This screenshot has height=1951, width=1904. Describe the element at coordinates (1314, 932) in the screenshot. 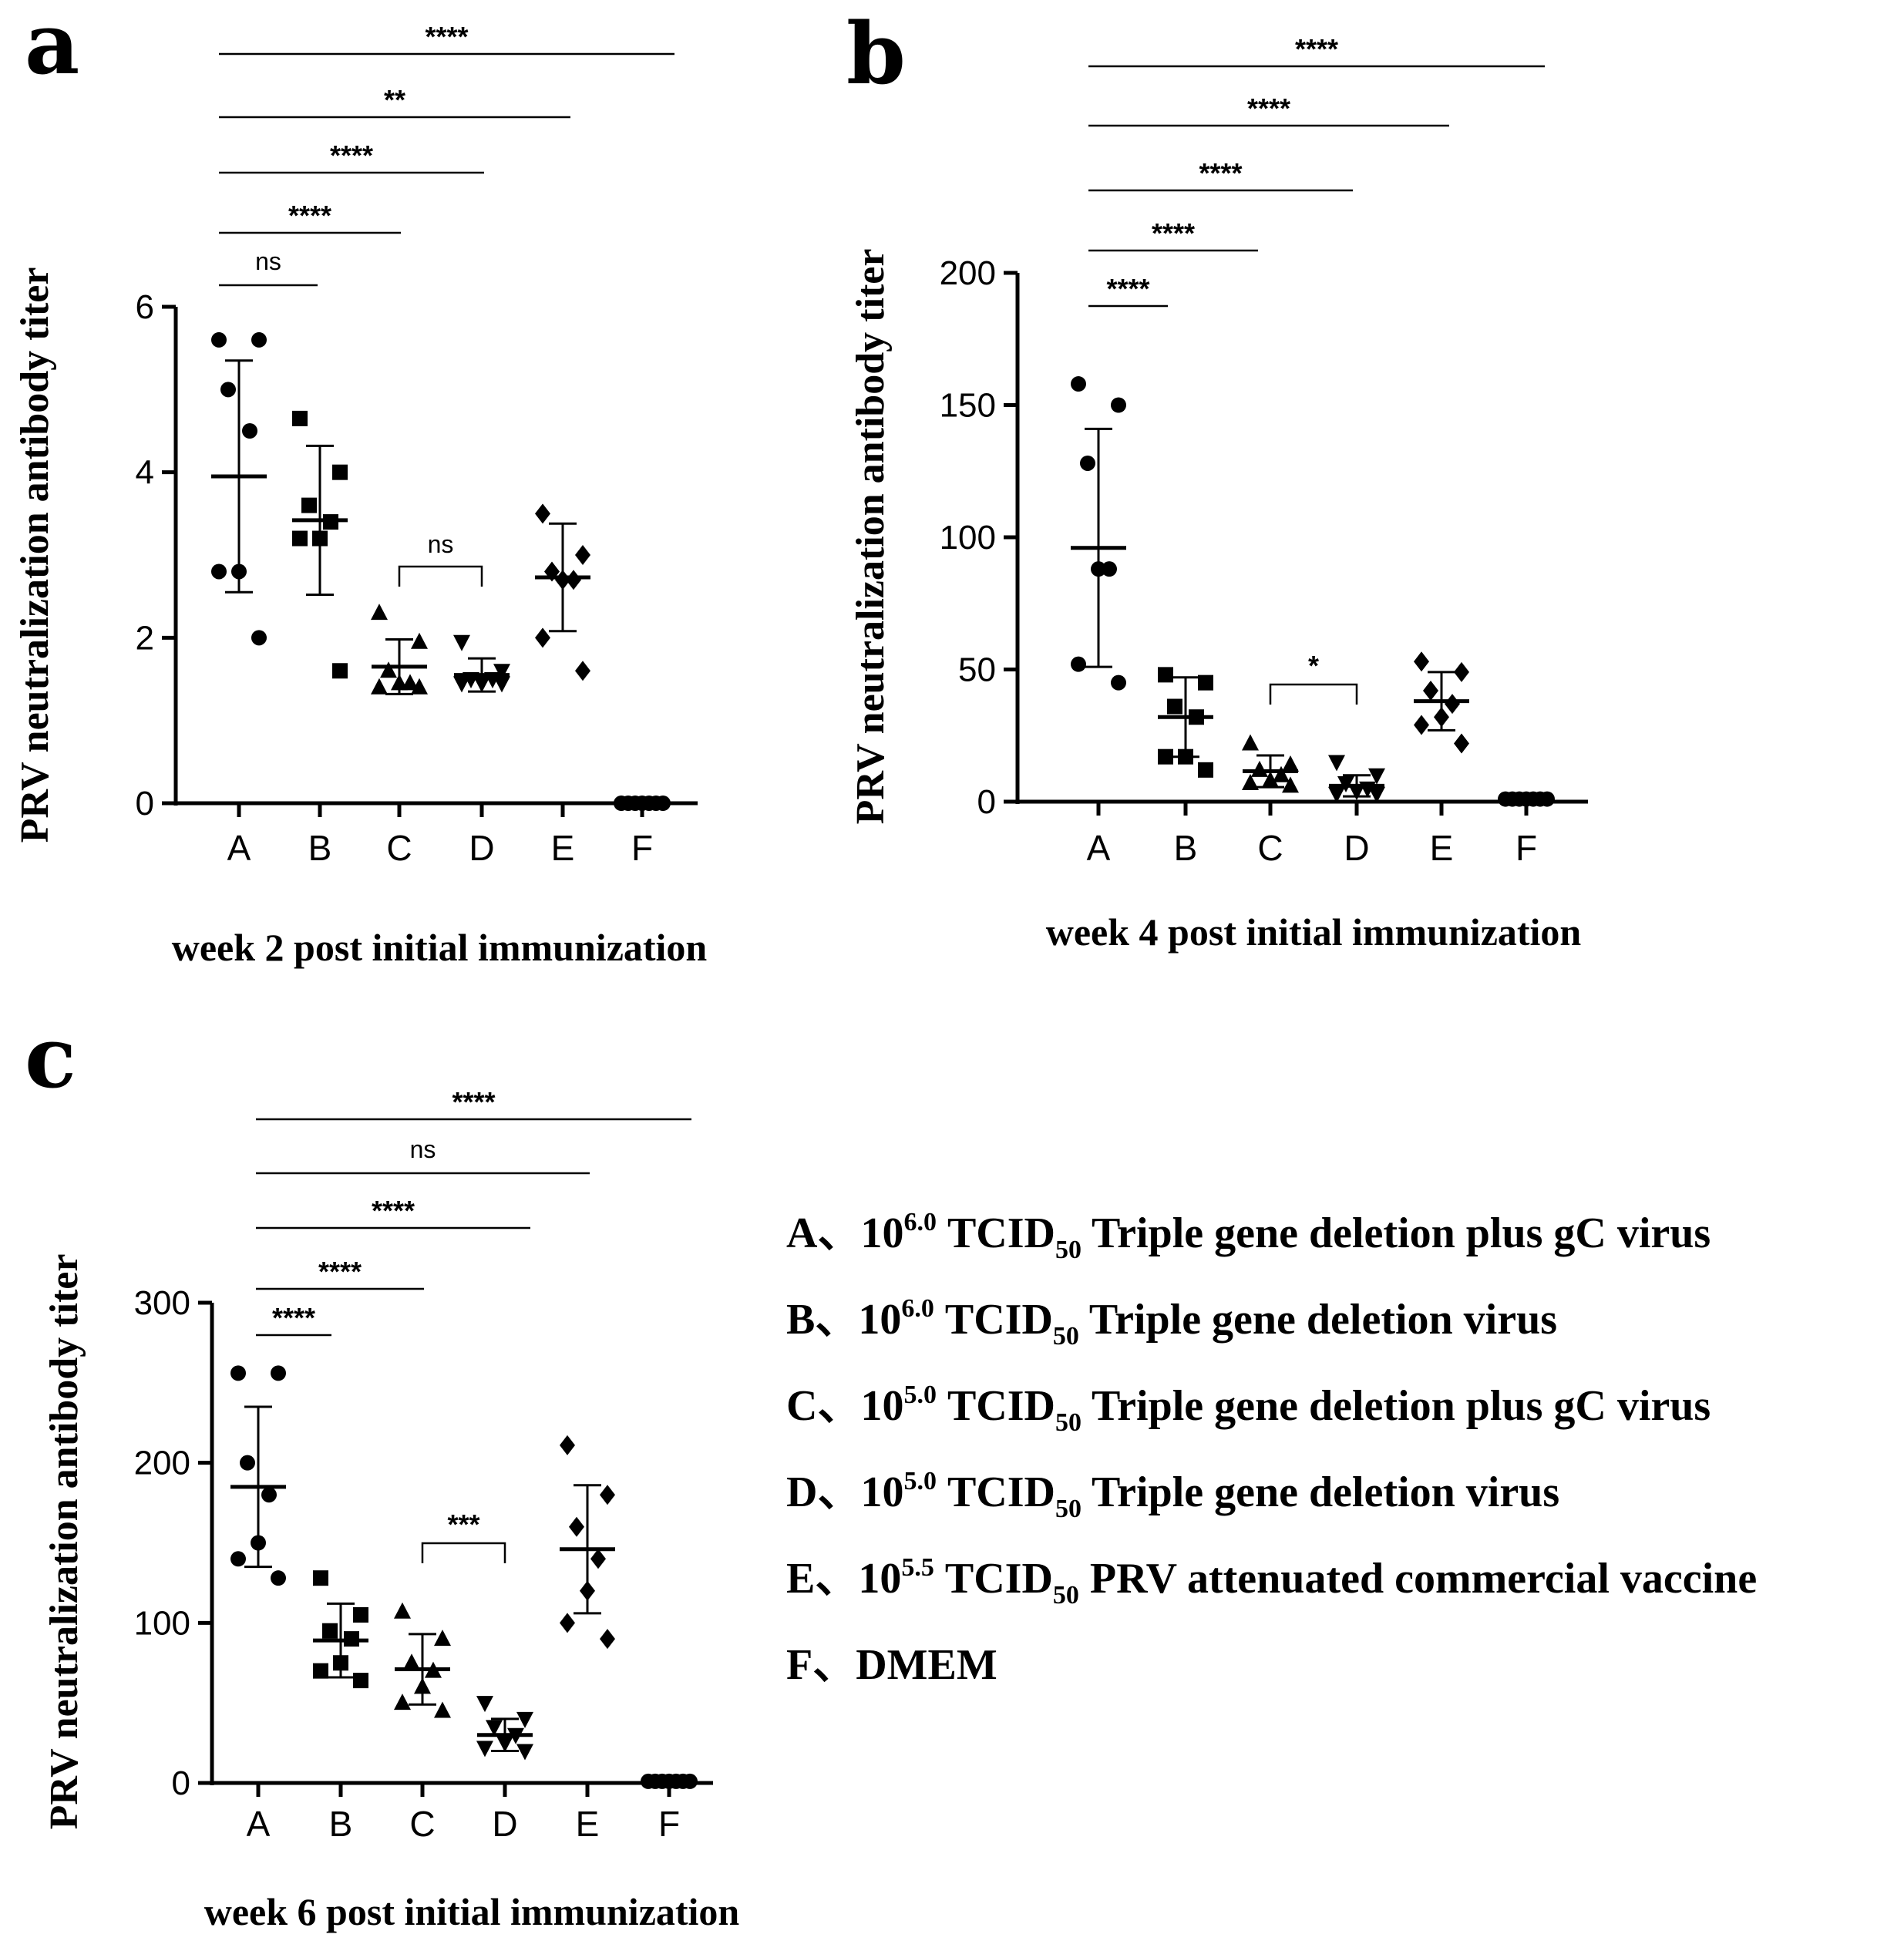

I see `x-axis-label: week 4 post initial immunization` at that location.